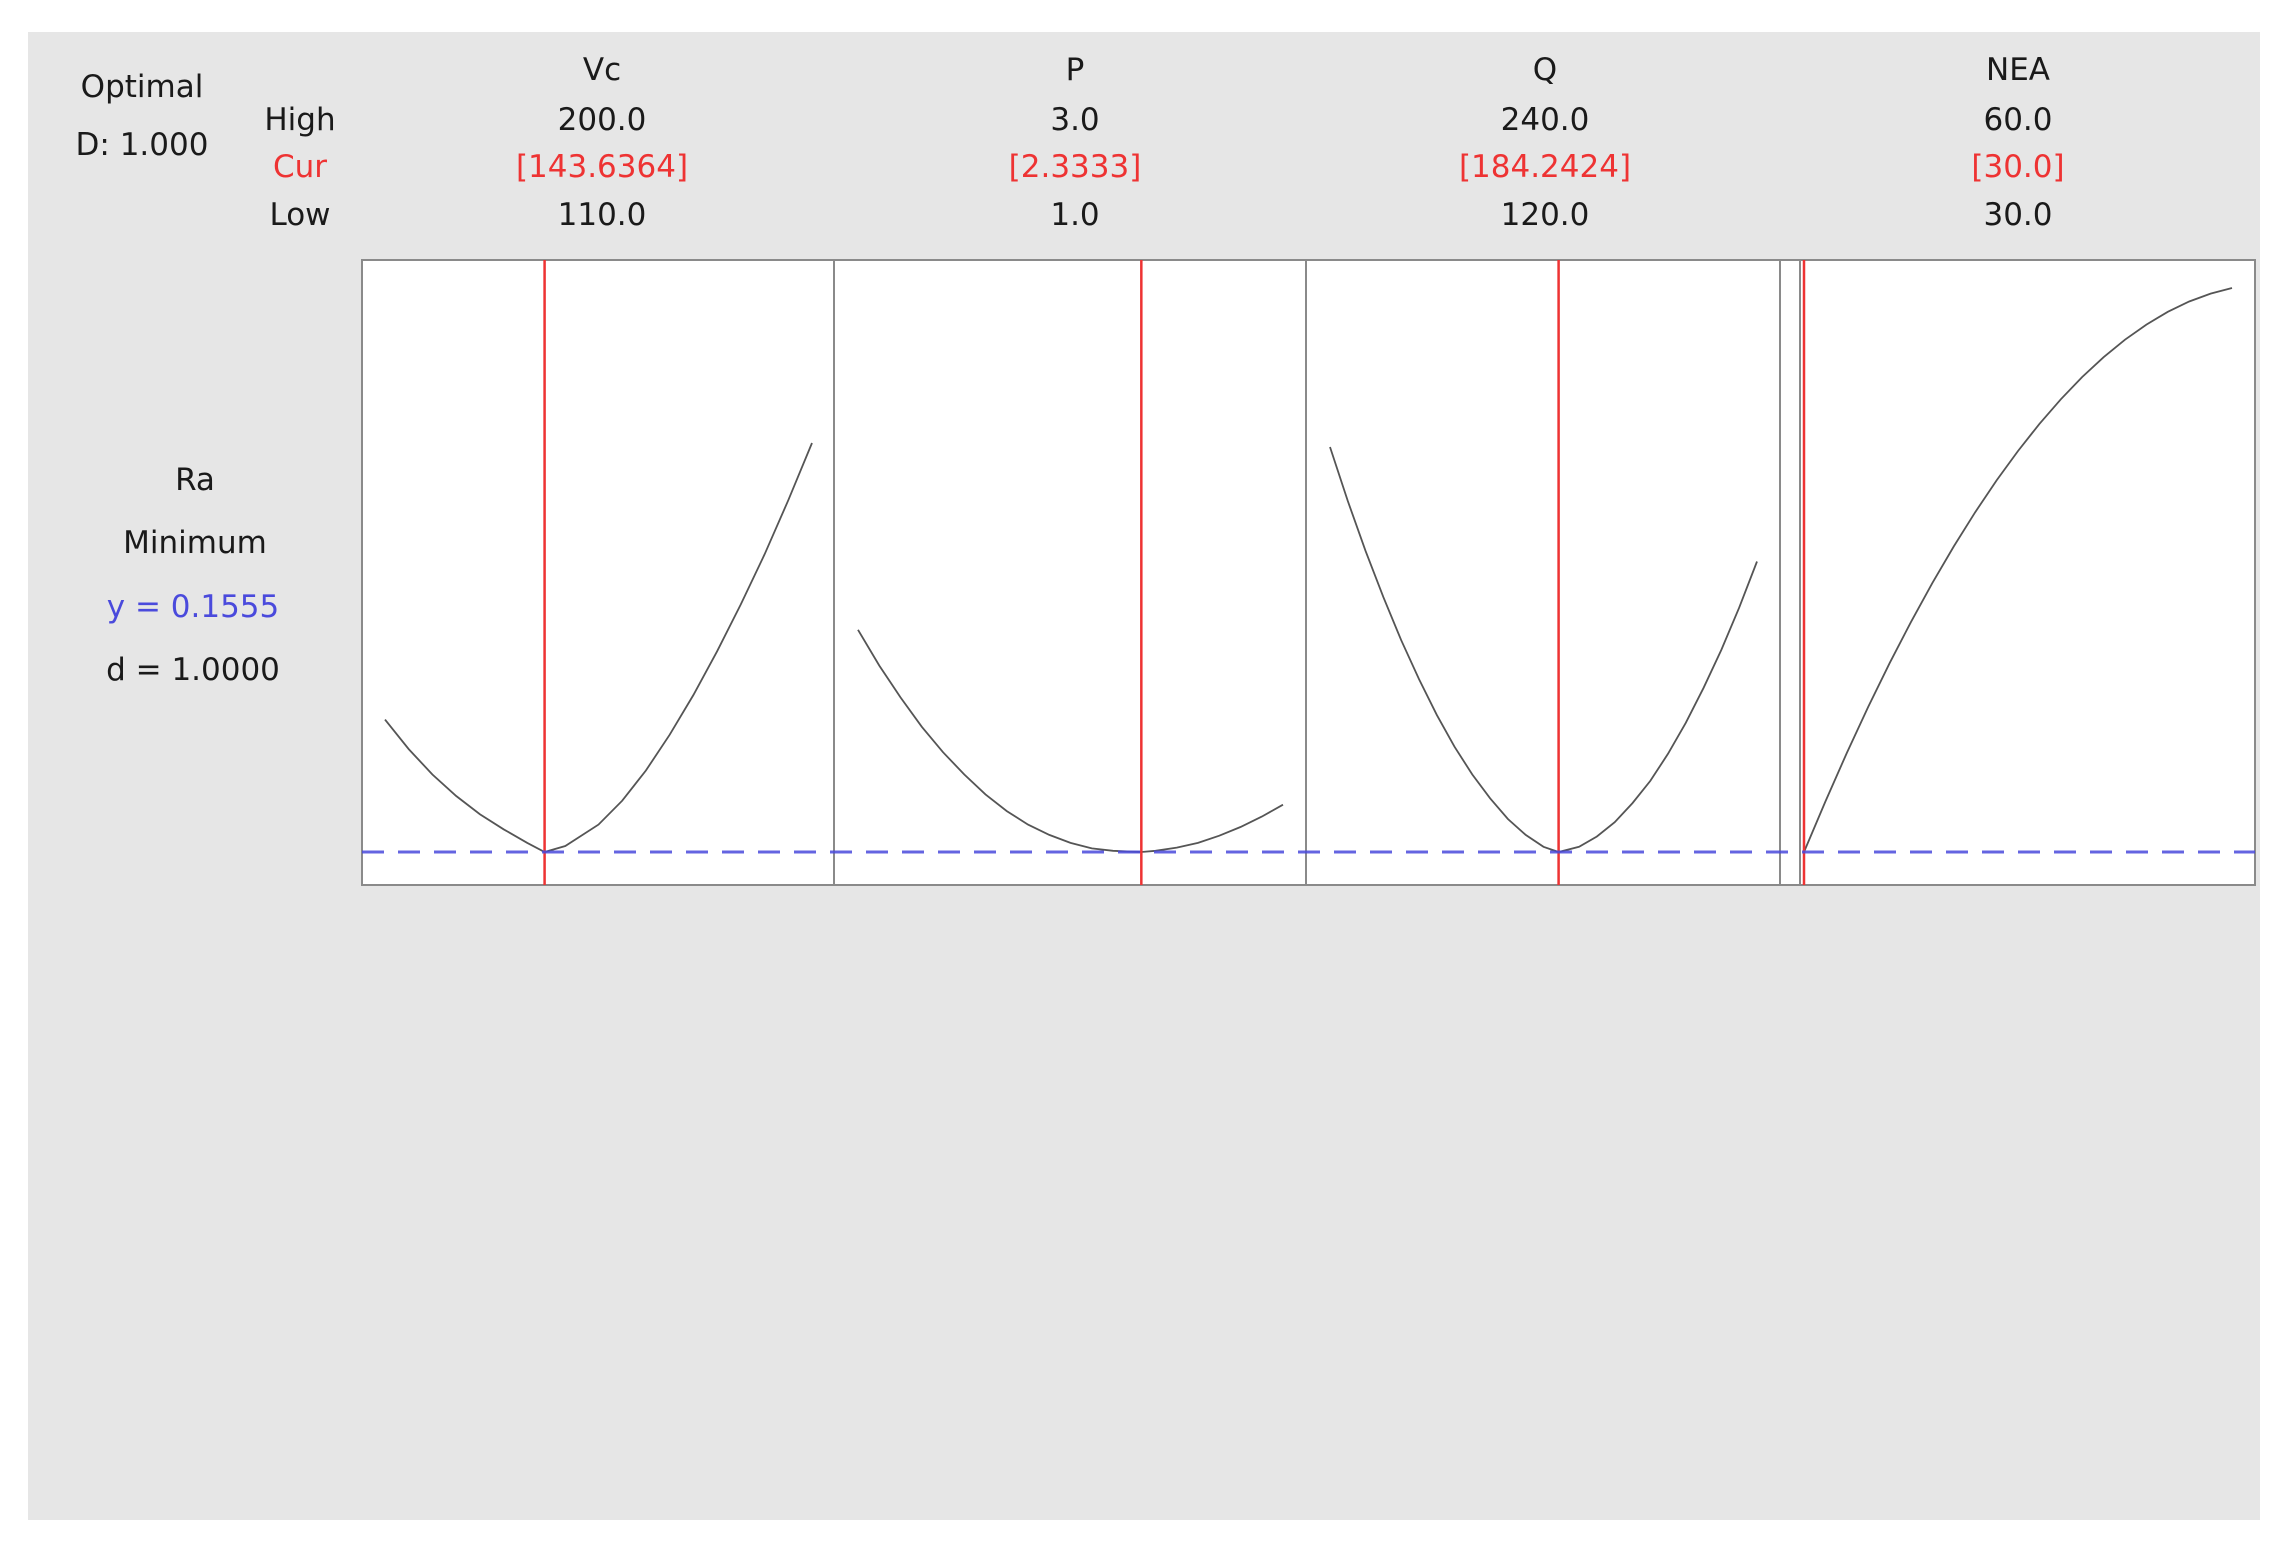 The height and width of the screenshot is (1550, 2288). What do you see at coordinates (142, 87) in the screenshot?
I see `optimal-label: Optimal` at bounding box center [142, 87].